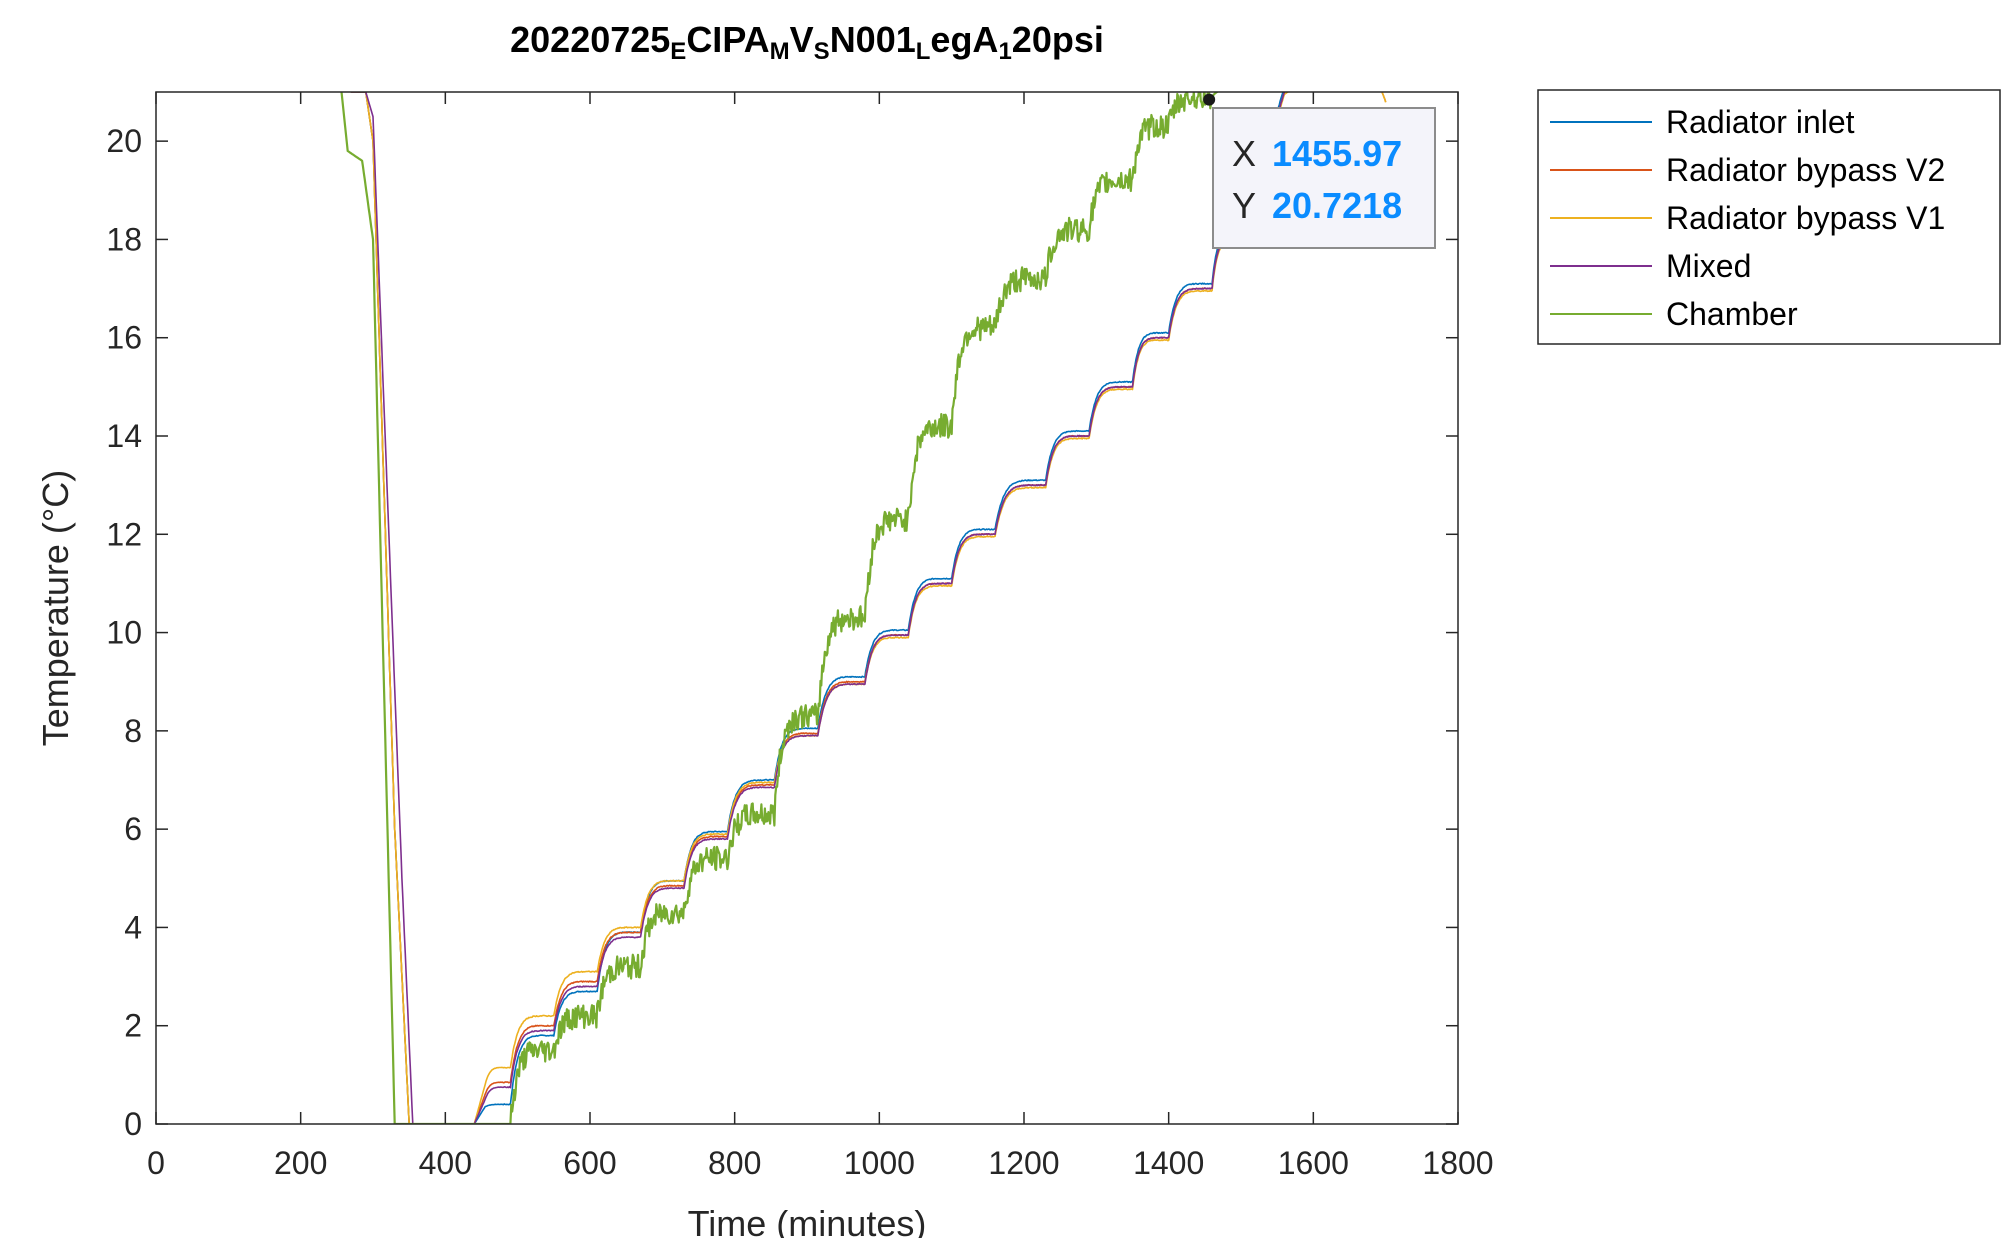  I want to click on y-tick-label: 10, so click(124, 633).